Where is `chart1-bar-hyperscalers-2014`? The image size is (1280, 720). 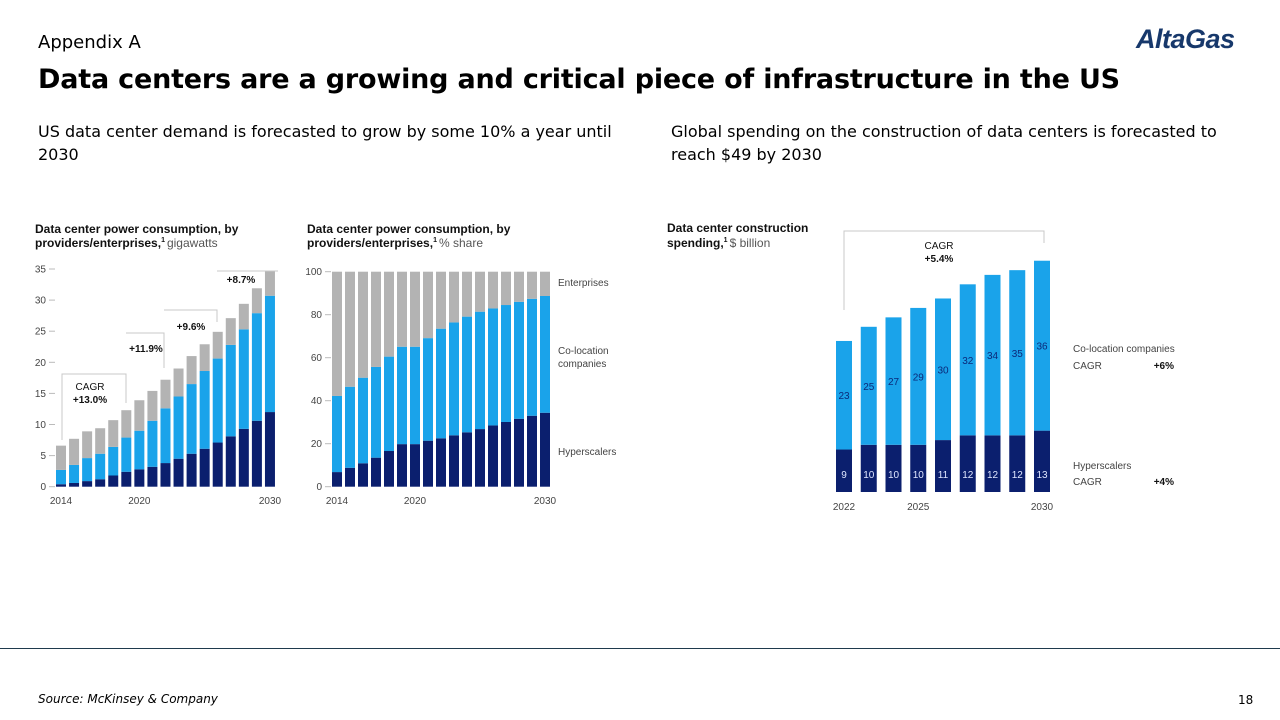 chart1-bar-hyperscalers-2014 is located at coordinates (61, 485).